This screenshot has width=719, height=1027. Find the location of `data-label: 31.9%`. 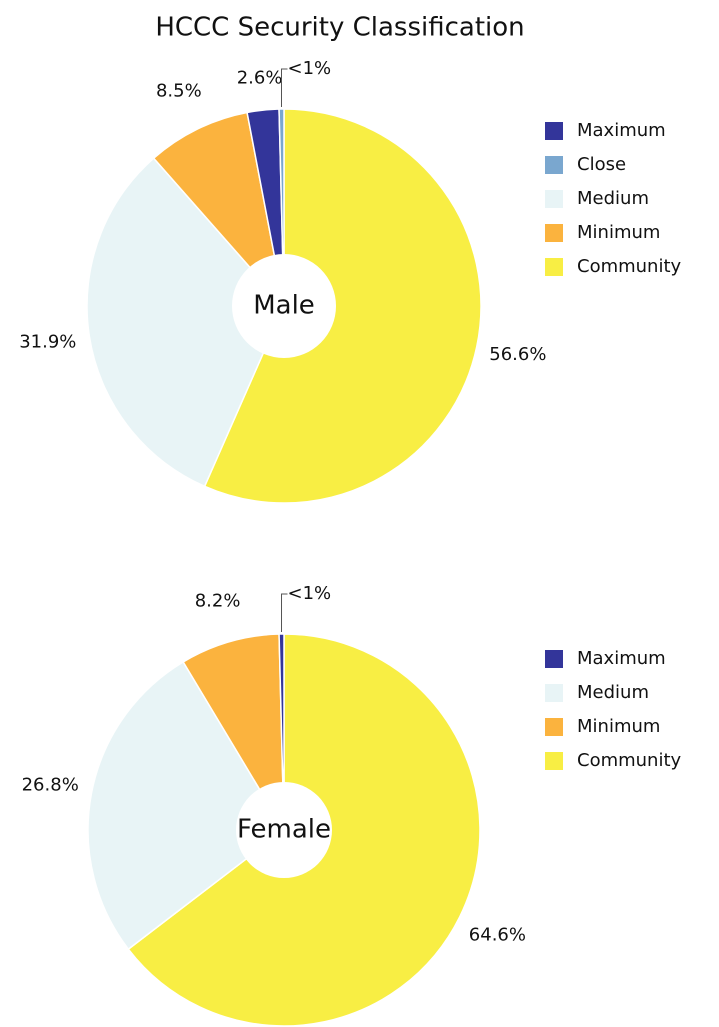

data-label: 31.9% is located at coordinates (47, 342).